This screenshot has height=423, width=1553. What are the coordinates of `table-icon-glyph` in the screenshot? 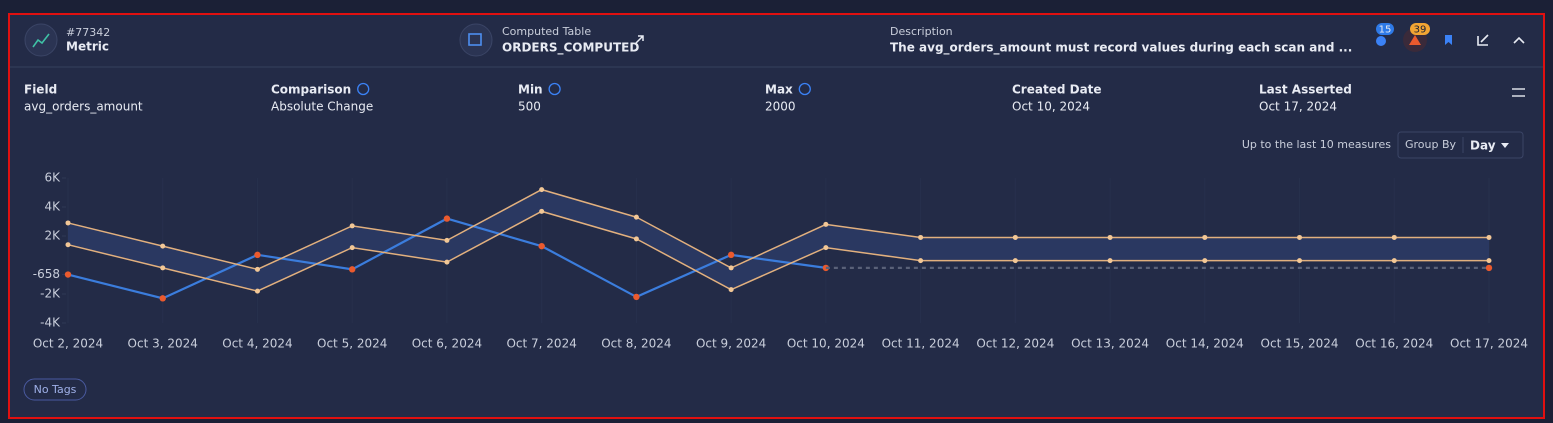 It's located at (475, 39).